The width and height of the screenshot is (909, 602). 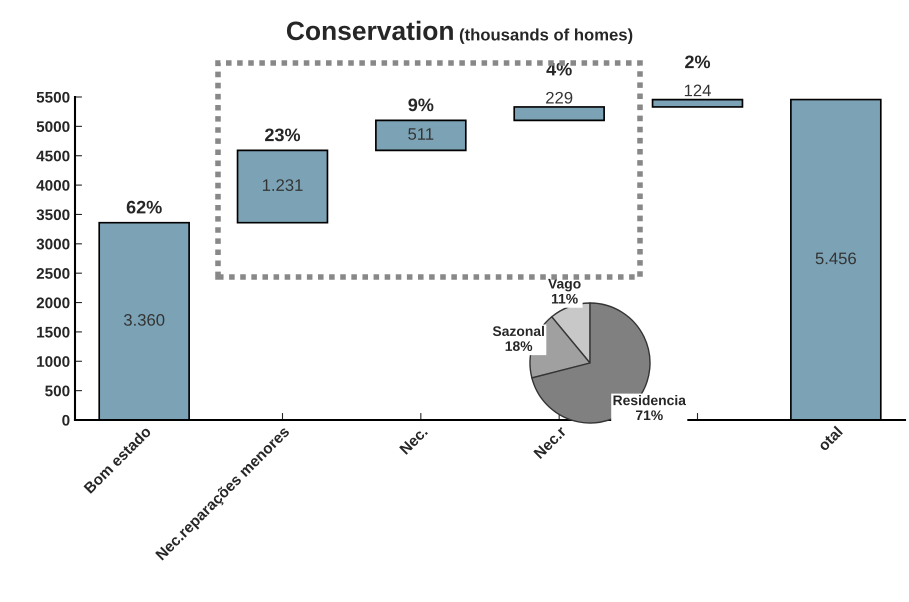 What do you see at coordinates (53, 244) in the screenshot?
I see `y-tick-label: 3000` at bounding box center [53, 244].